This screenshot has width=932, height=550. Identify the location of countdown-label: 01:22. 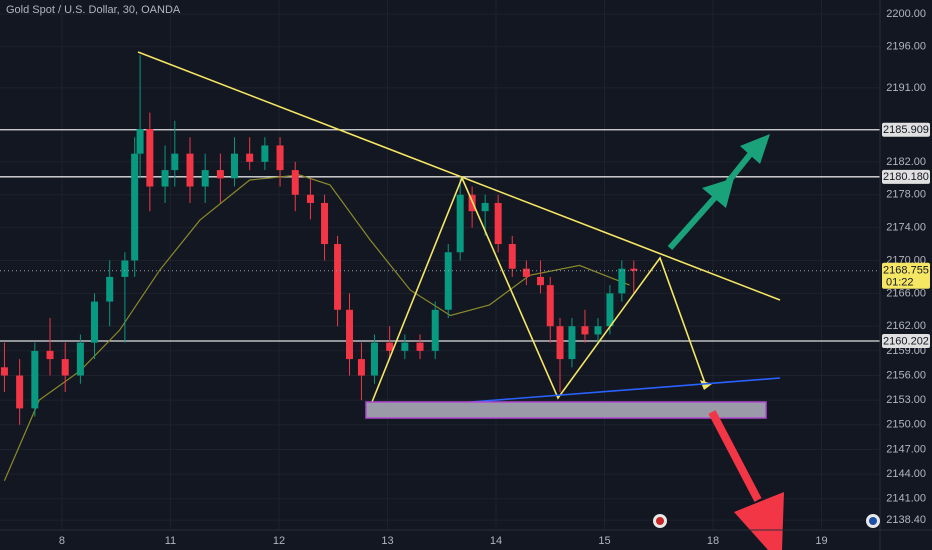
(900, 283).